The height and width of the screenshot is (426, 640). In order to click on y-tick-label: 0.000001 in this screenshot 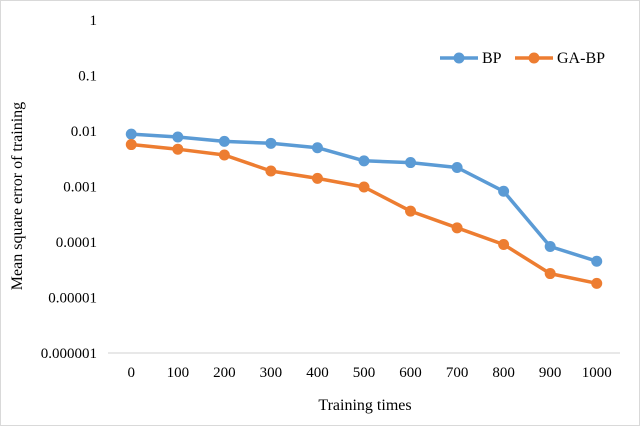, I will do `click(69, 354)`.